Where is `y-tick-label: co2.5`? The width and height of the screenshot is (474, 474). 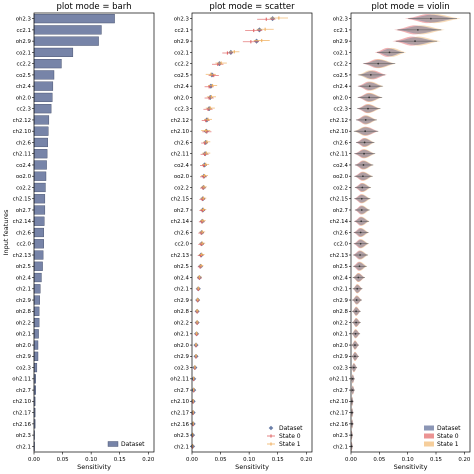
y-tick-label: co2.5 is located at coordinates (181, 76).